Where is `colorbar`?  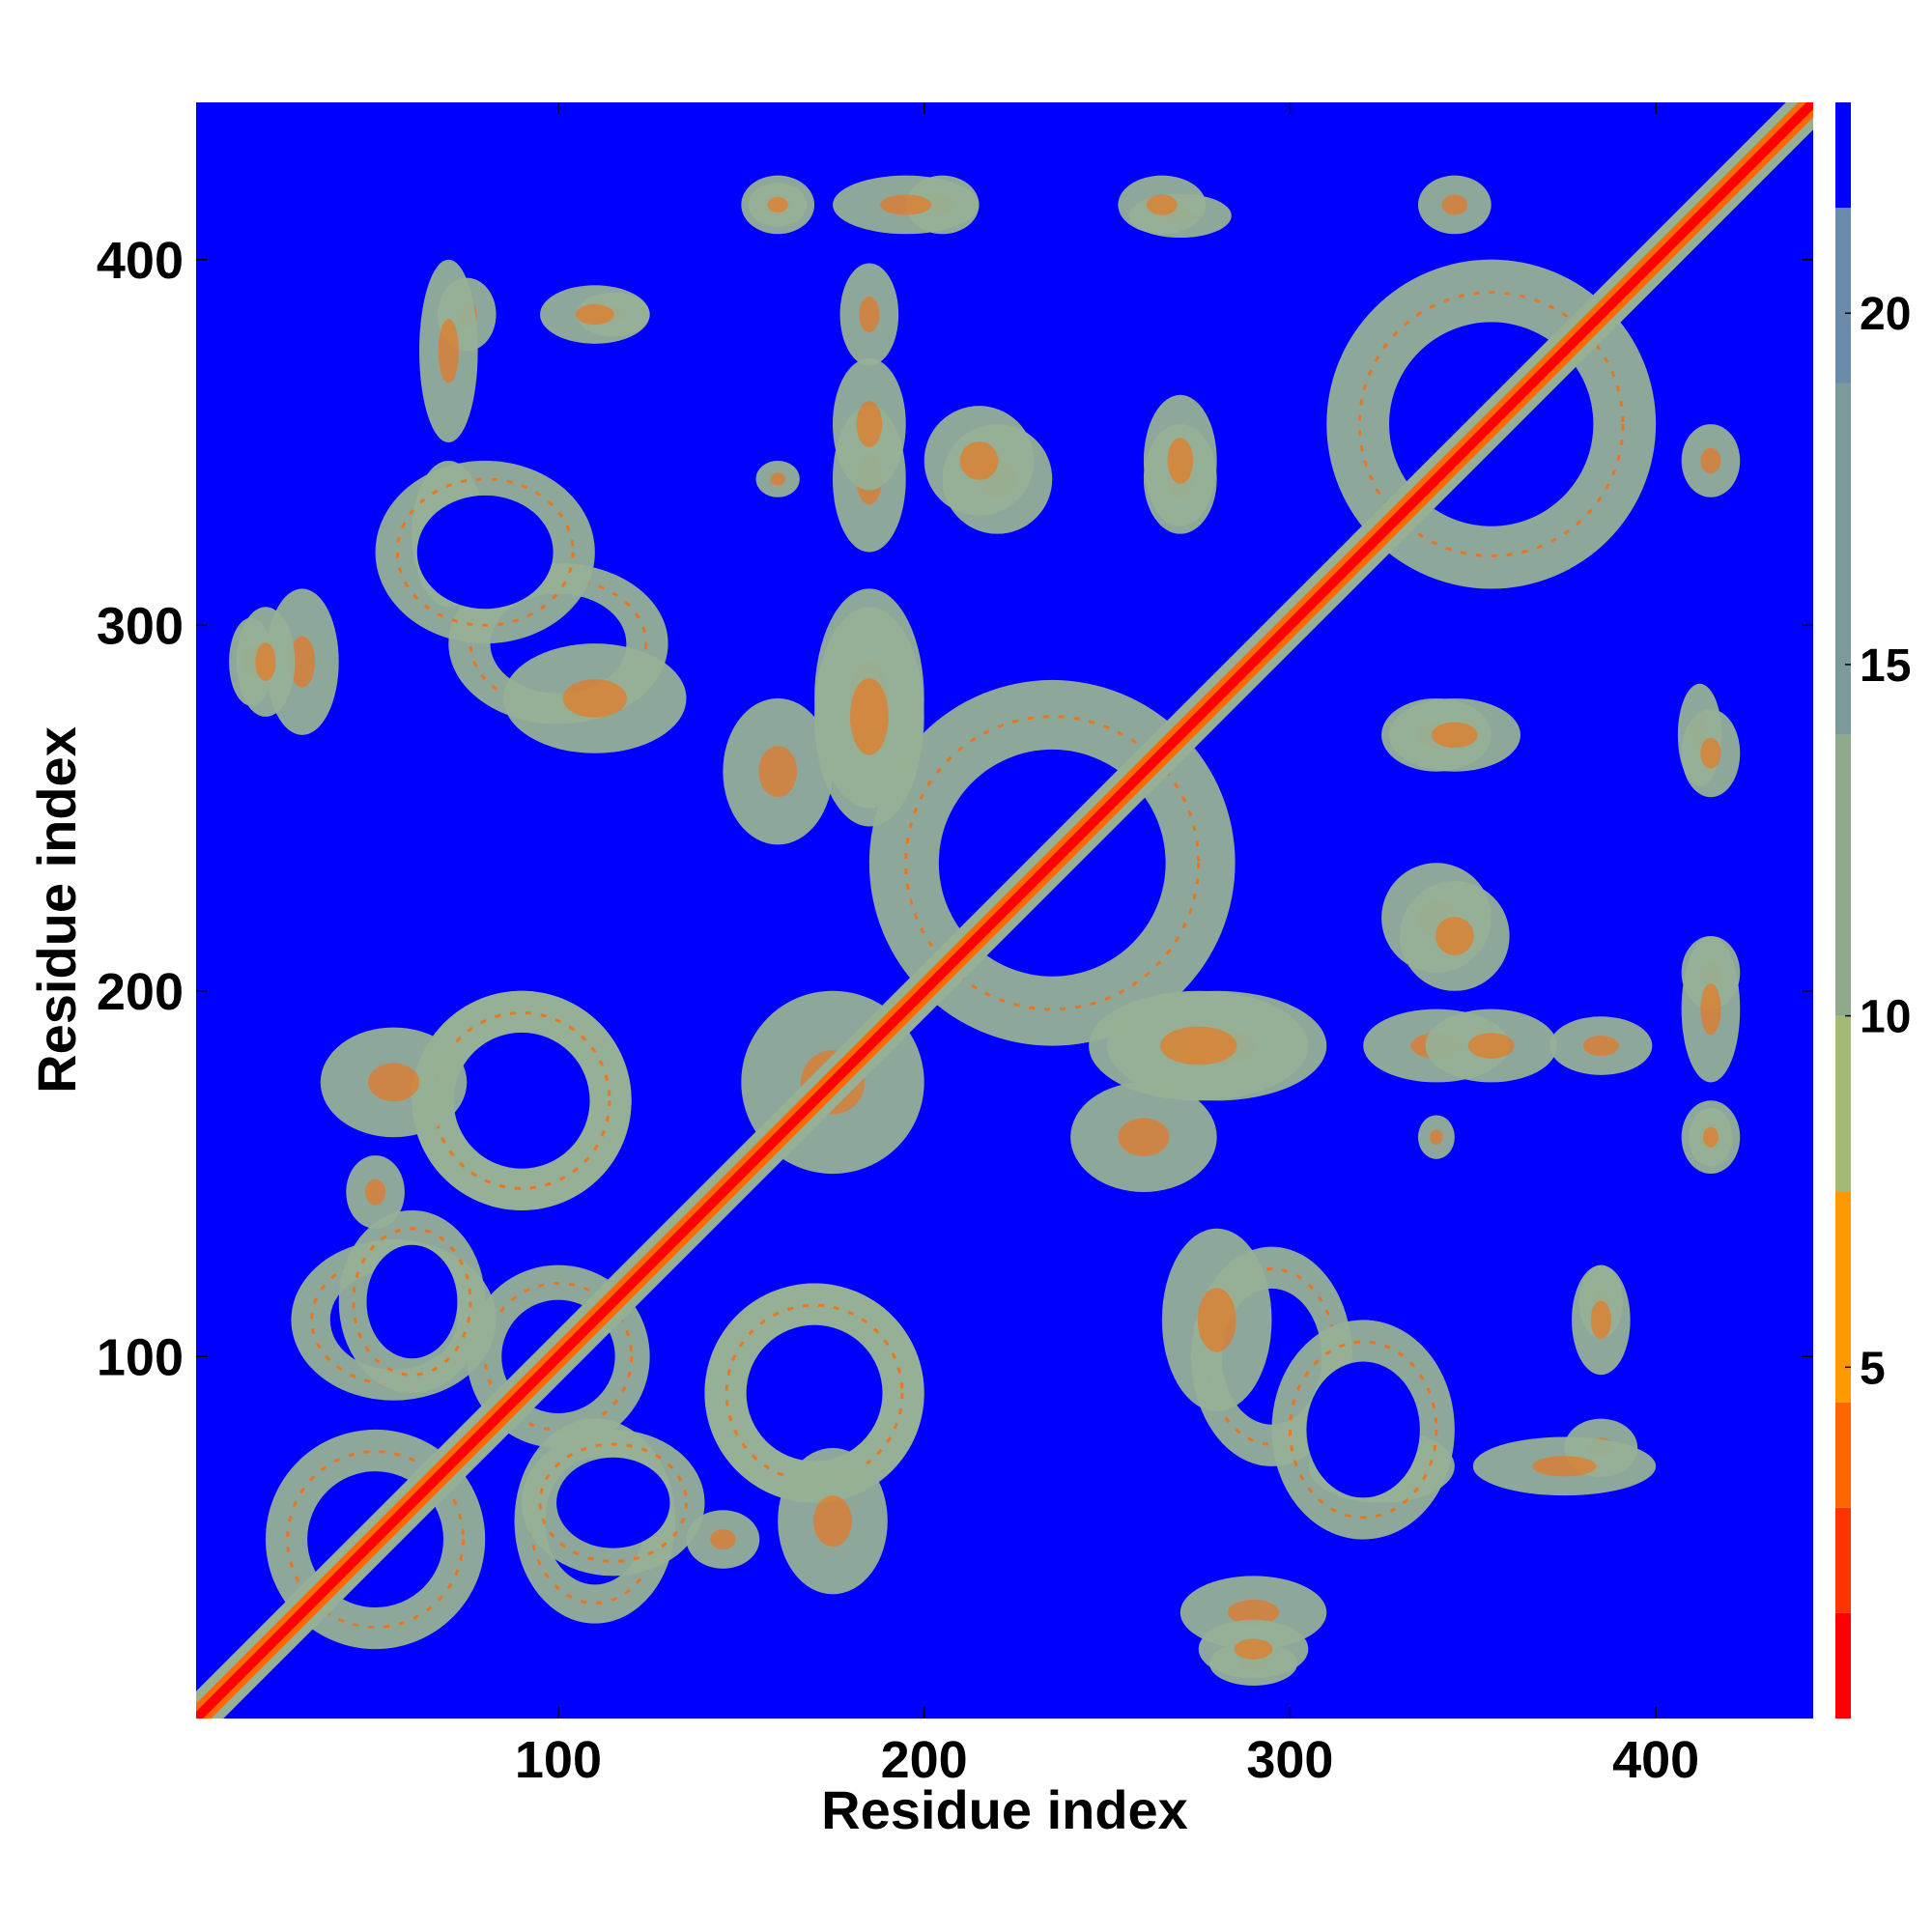
colorbar is located at coordinates (1843, 910).